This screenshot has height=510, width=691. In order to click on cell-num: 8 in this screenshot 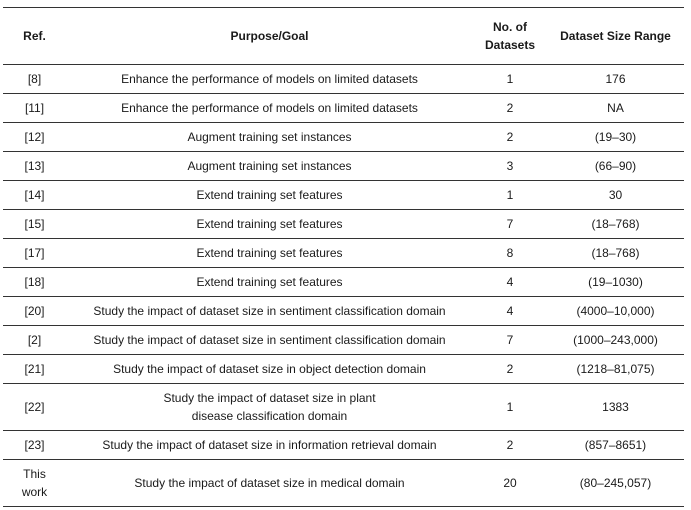, I will do `click(510, 253)`.